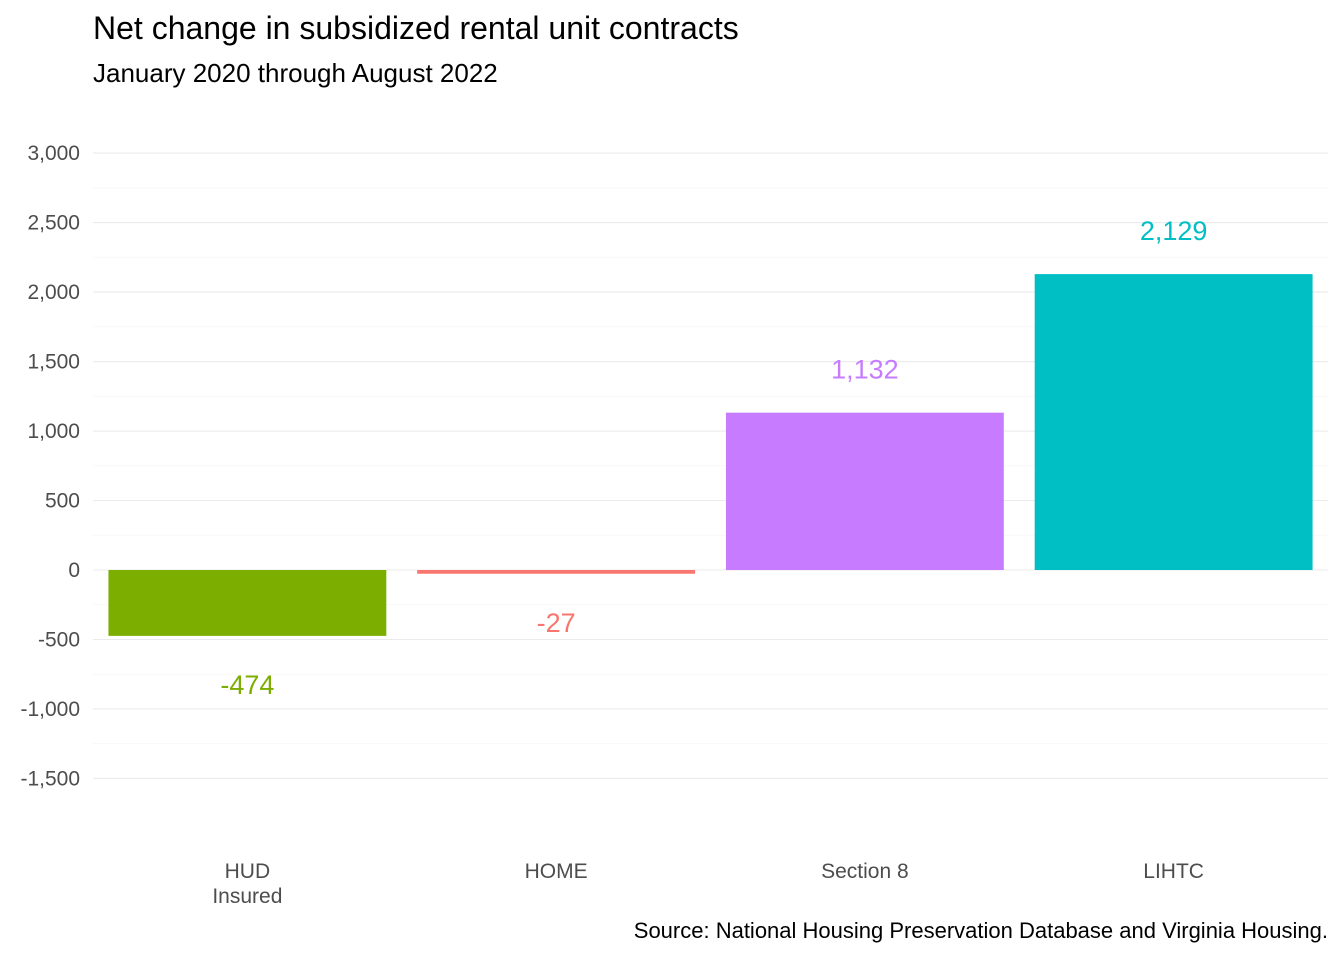 This screenshot has width=1344, height=960. What do you see at coordinates (1173, 871) in the screenshot?
I see `x-tick-label: LIHTC` at bounding box center [1173, 871].